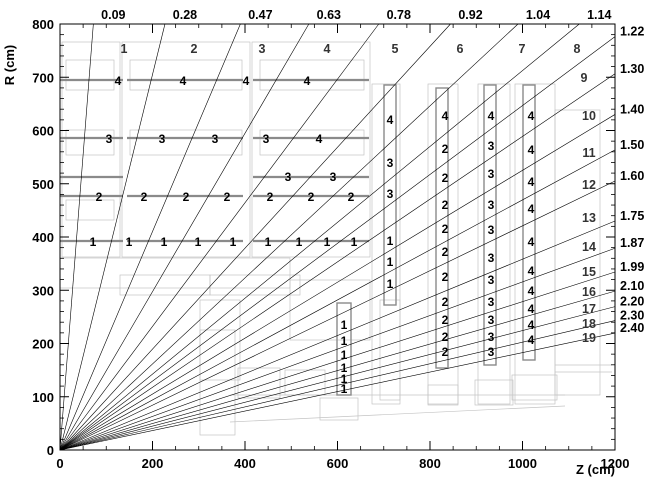  Describe the element at coordinates (59, 463) in the screenshot. I see `x-tick-label: 0` at that location.